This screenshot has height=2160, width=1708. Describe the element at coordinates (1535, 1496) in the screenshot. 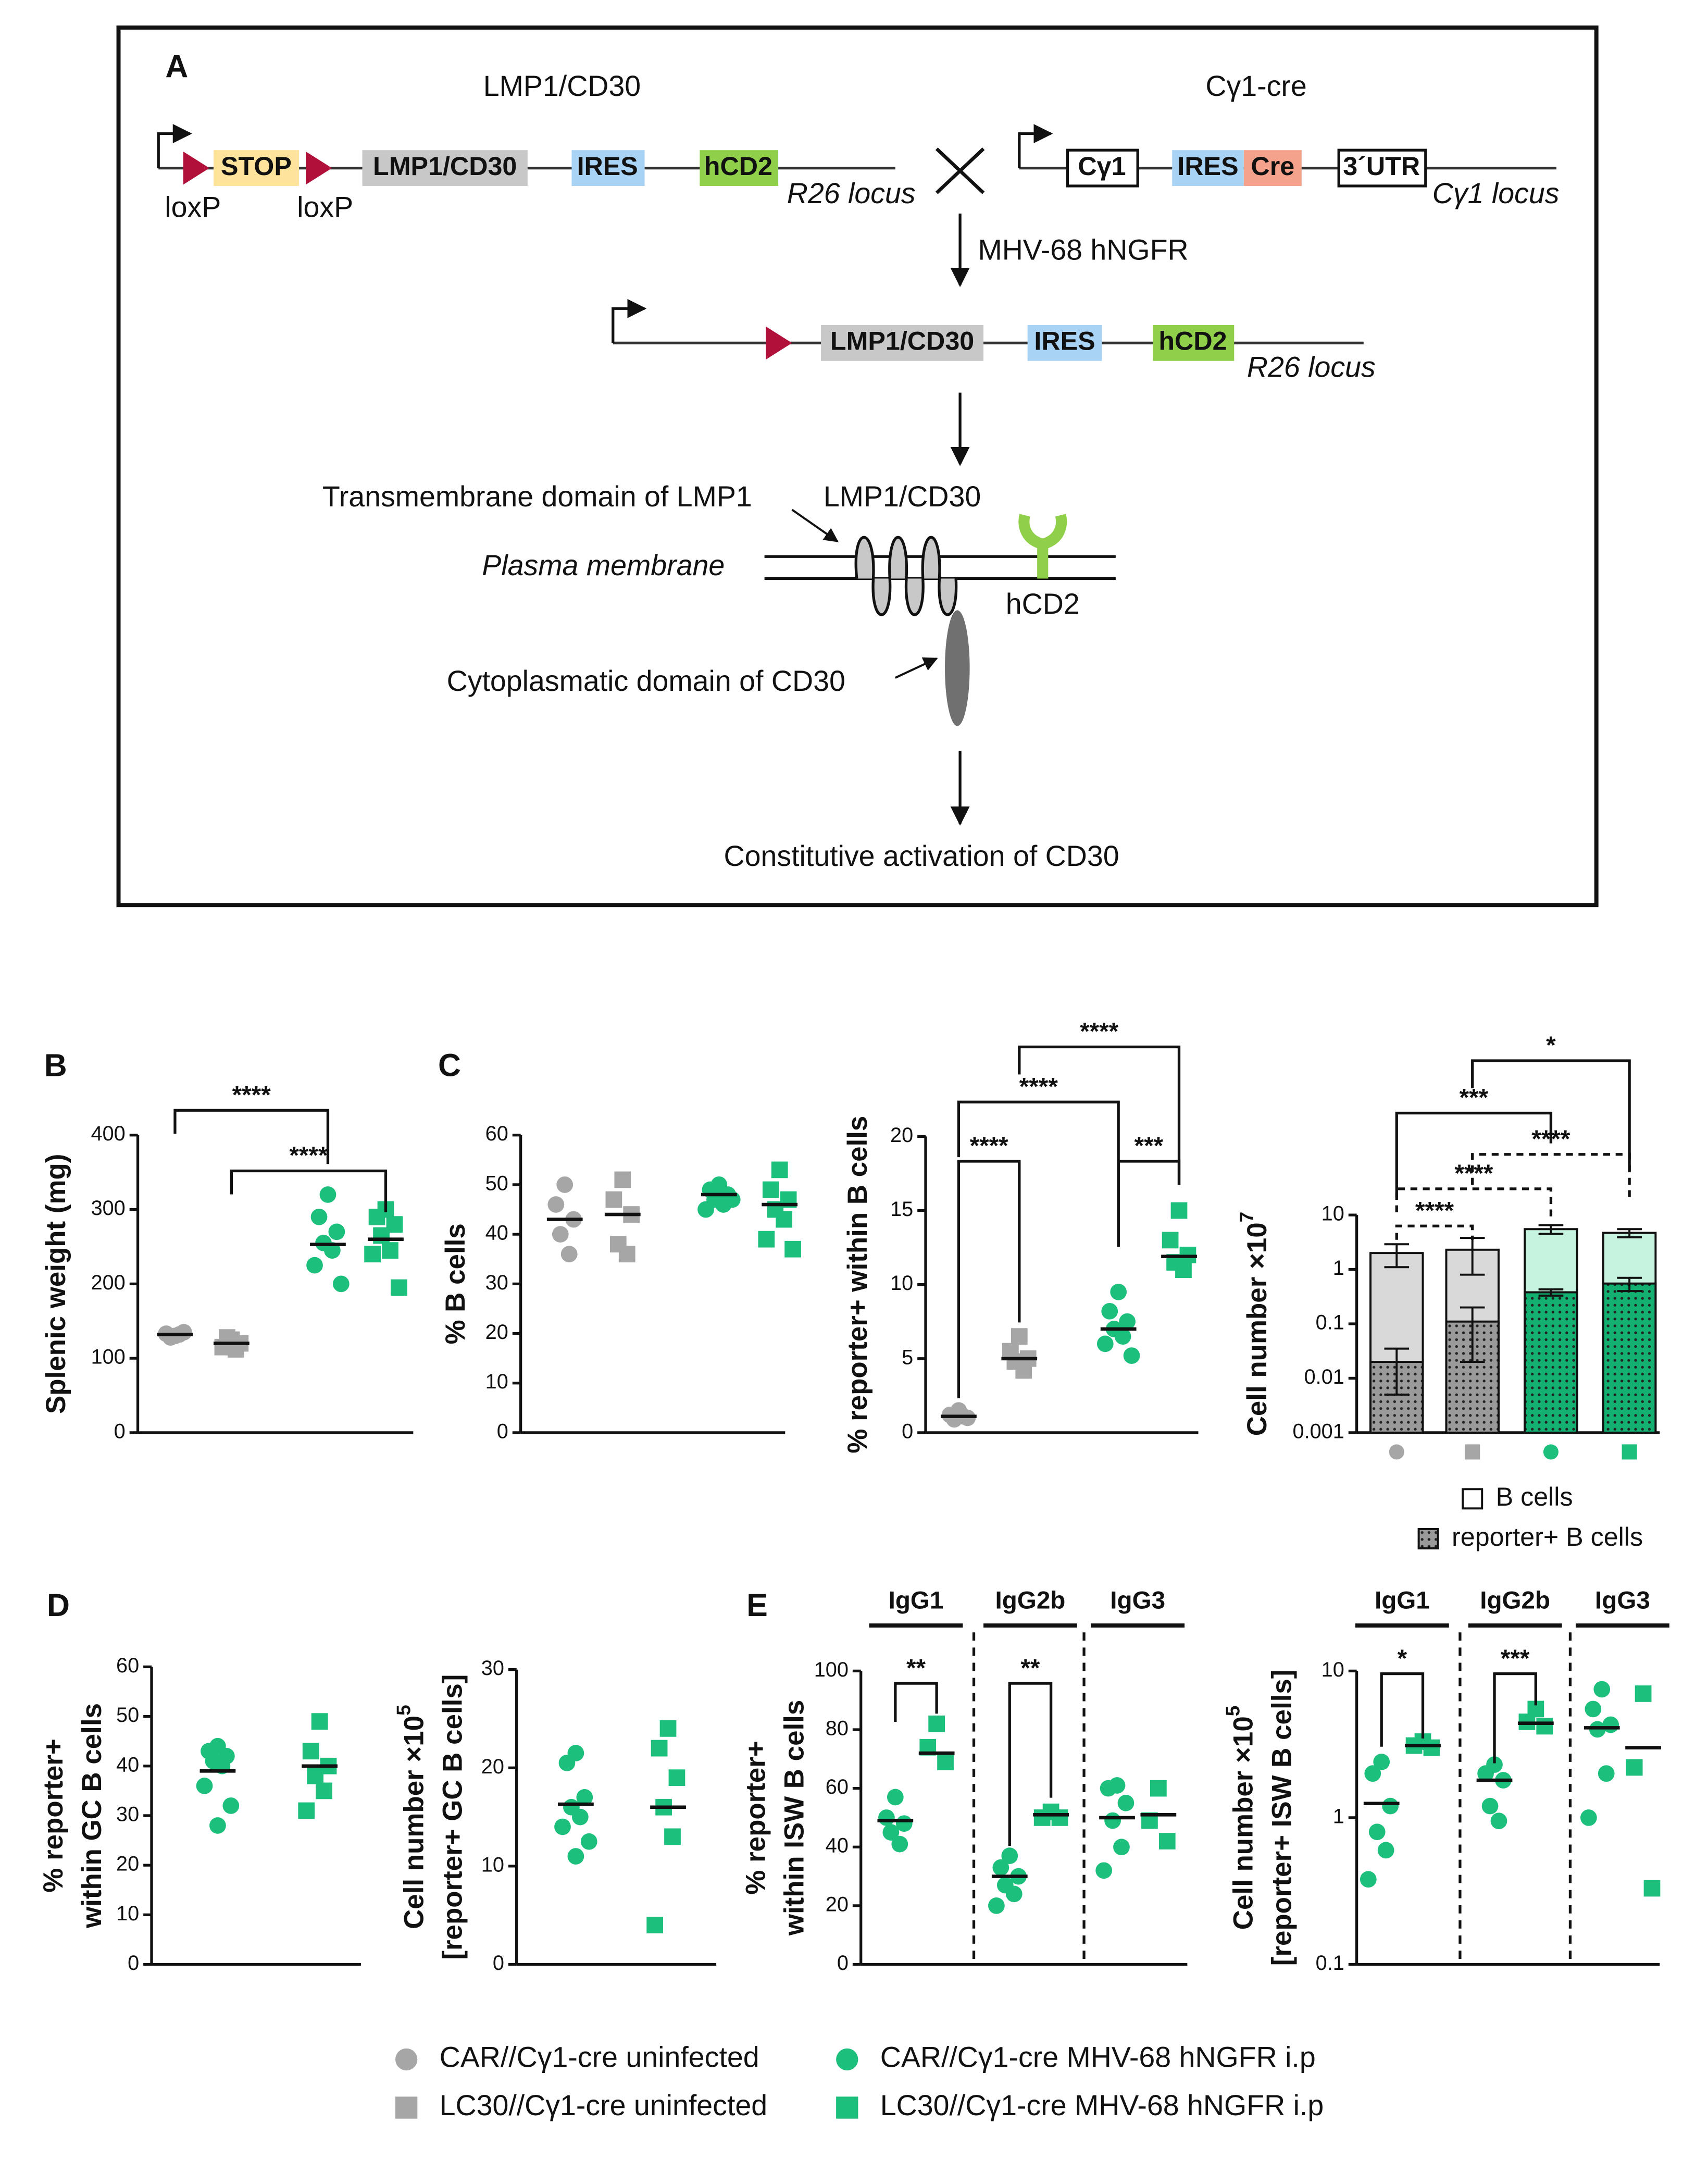

I see `legend-label: B cells` at that location.